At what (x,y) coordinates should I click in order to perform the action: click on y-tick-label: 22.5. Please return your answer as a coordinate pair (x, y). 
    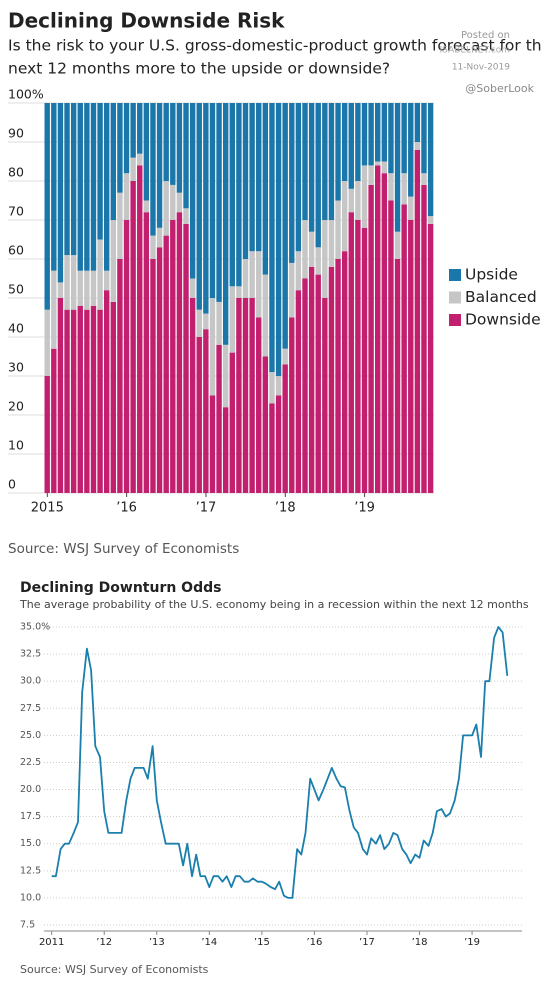
    Looking at the image, I should click on (30, 762).